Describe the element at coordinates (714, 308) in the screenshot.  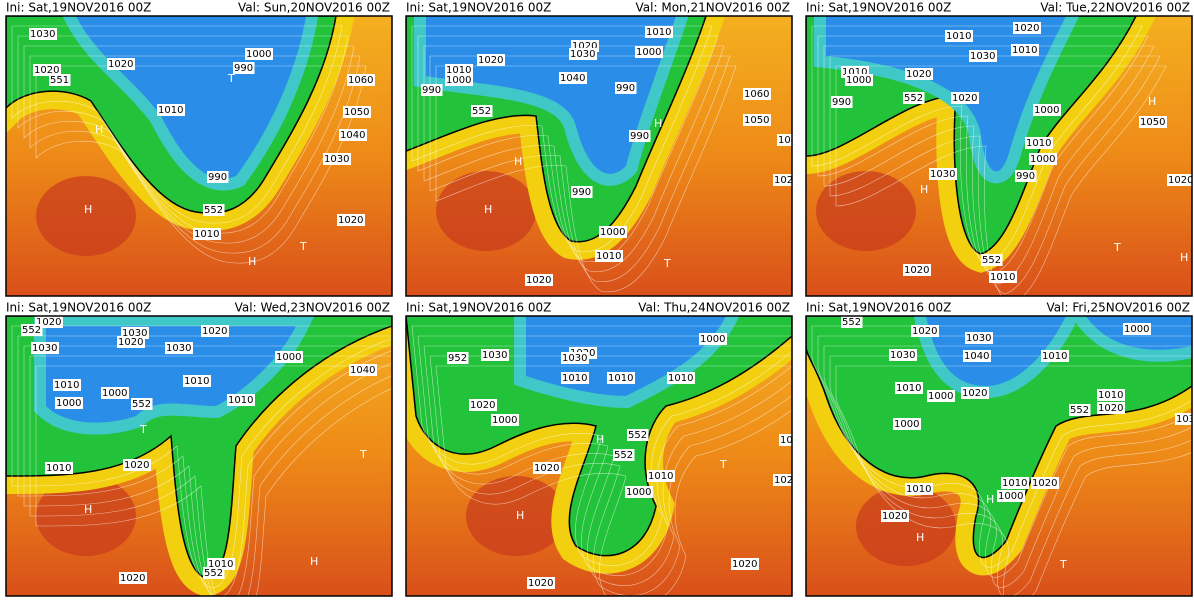
I see `valid-time: Val: Thu,24NOV2016 00Z` at that location.